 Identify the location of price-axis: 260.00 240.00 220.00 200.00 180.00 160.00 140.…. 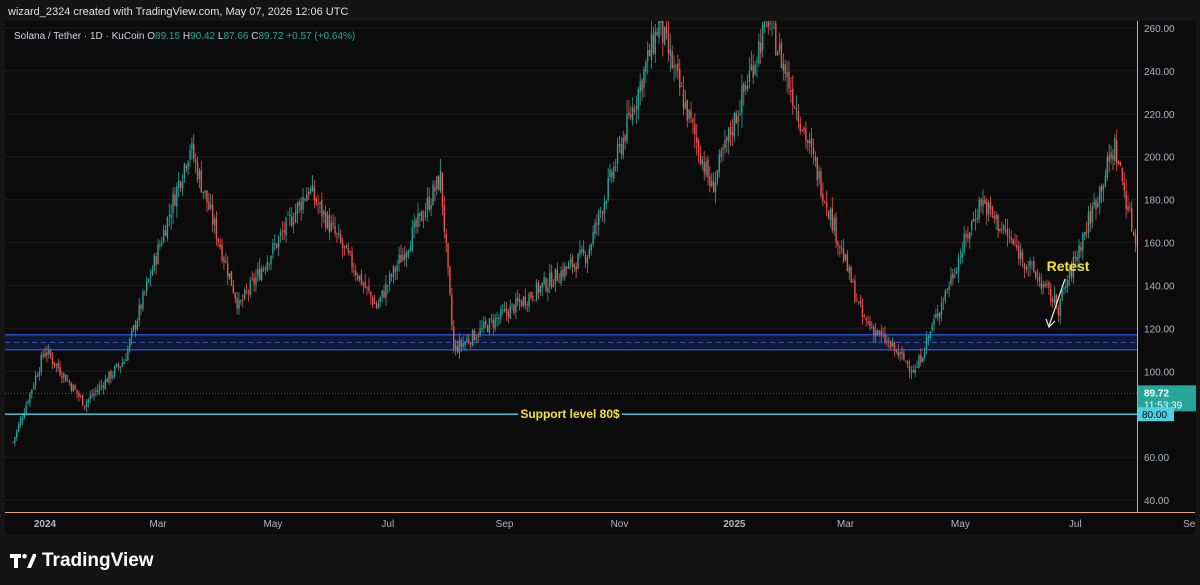
(1166, 266).